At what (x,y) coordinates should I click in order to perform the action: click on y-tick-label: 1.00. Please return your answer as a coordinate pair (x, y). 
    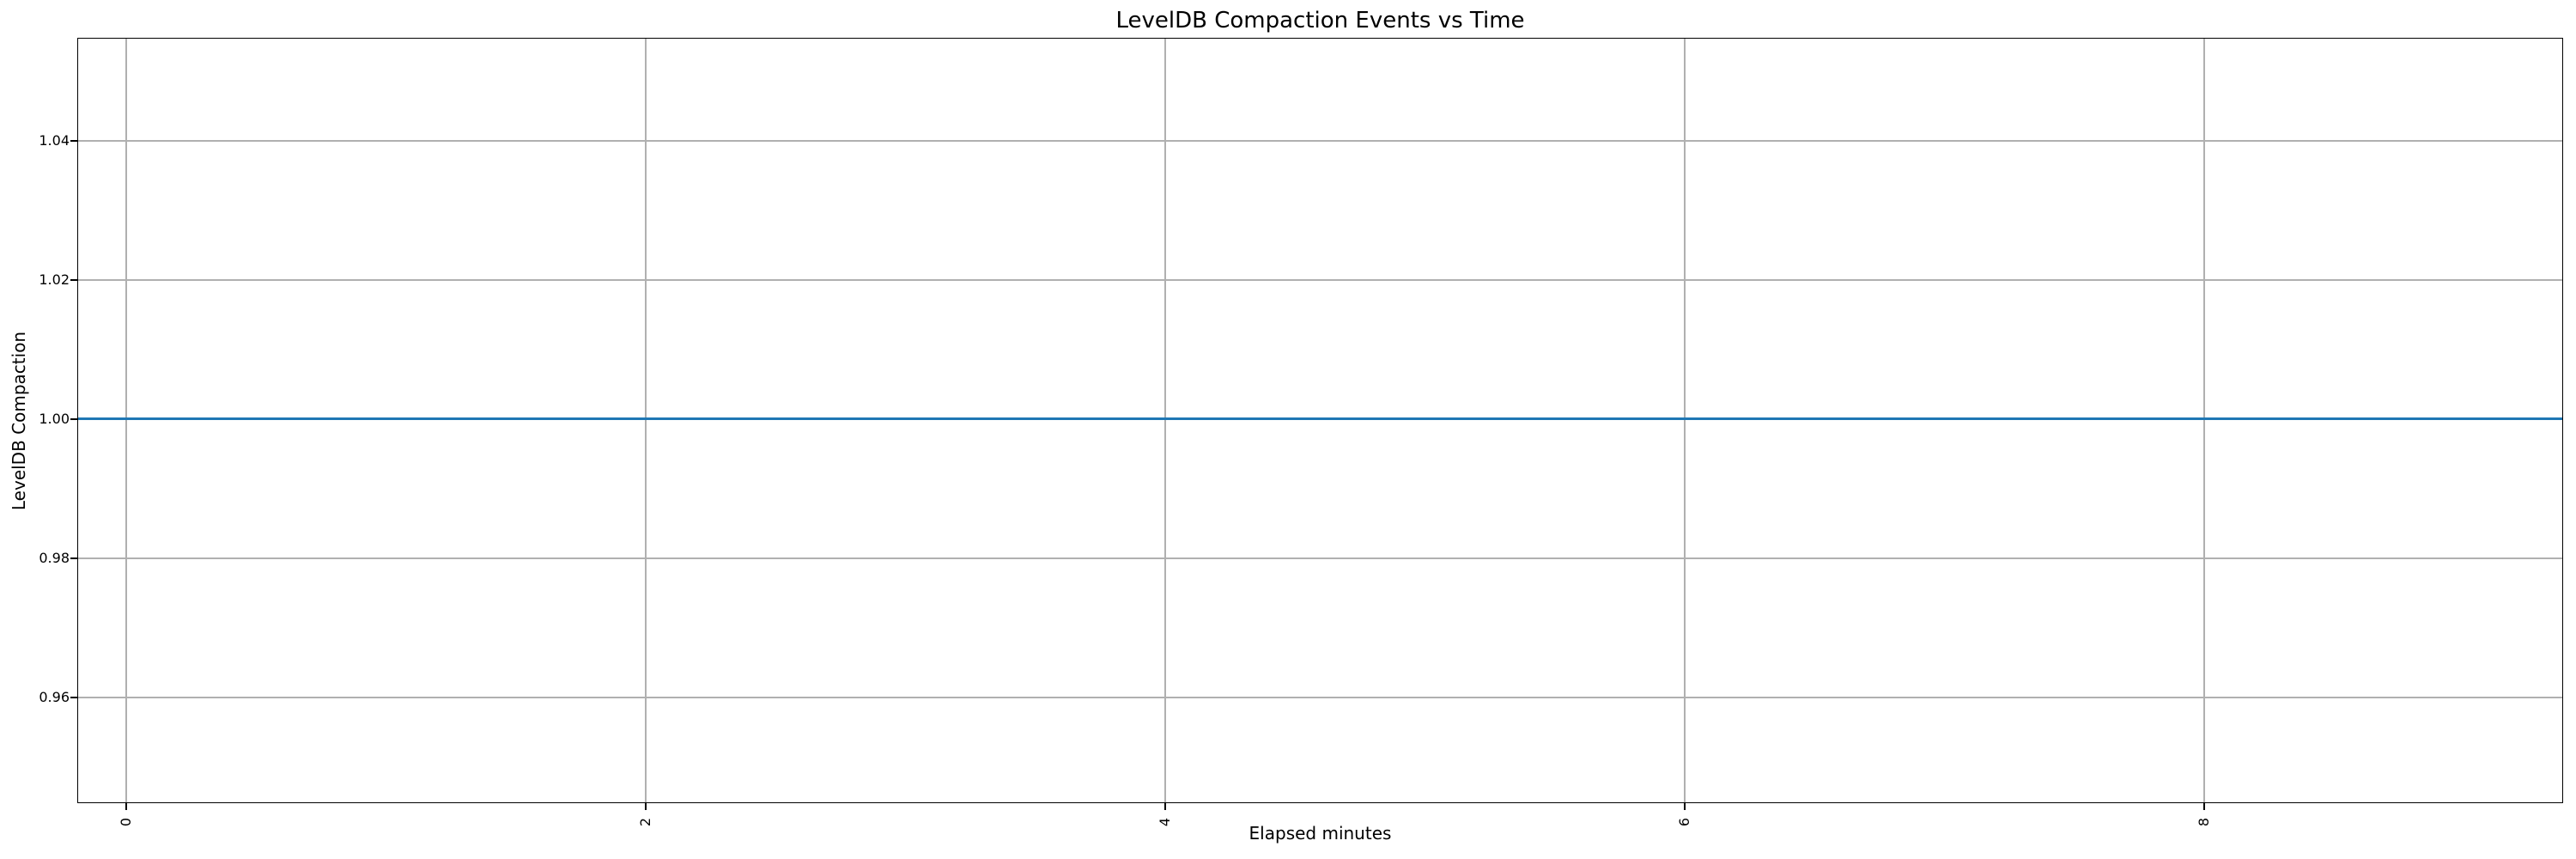
    Looking at the image, I should click on (55, 418).